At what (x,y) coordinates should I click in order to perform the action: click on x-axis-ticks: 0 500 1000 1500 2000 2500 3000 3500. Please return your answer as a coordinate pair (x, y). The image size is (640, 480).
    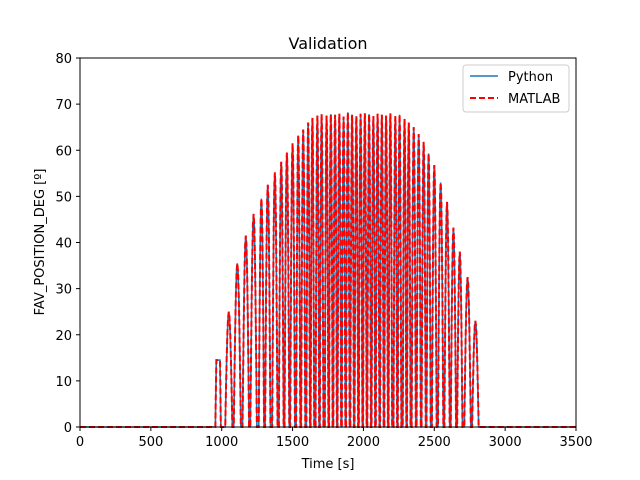
    Looking at the image, I should click on (334, 438).